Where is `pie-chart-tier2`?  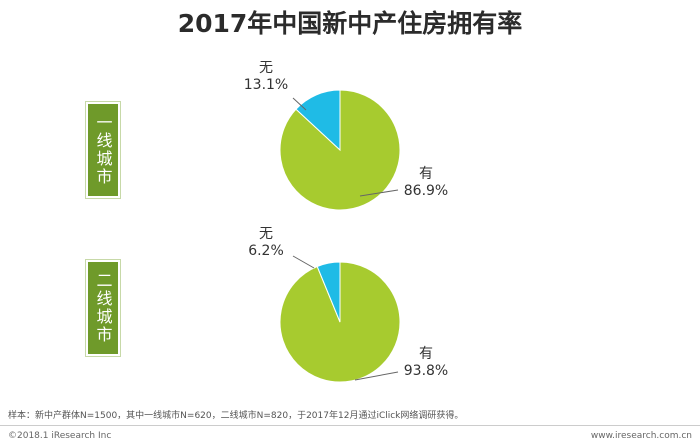 pie-chart-tier2 is located at coordinates (340, 322).